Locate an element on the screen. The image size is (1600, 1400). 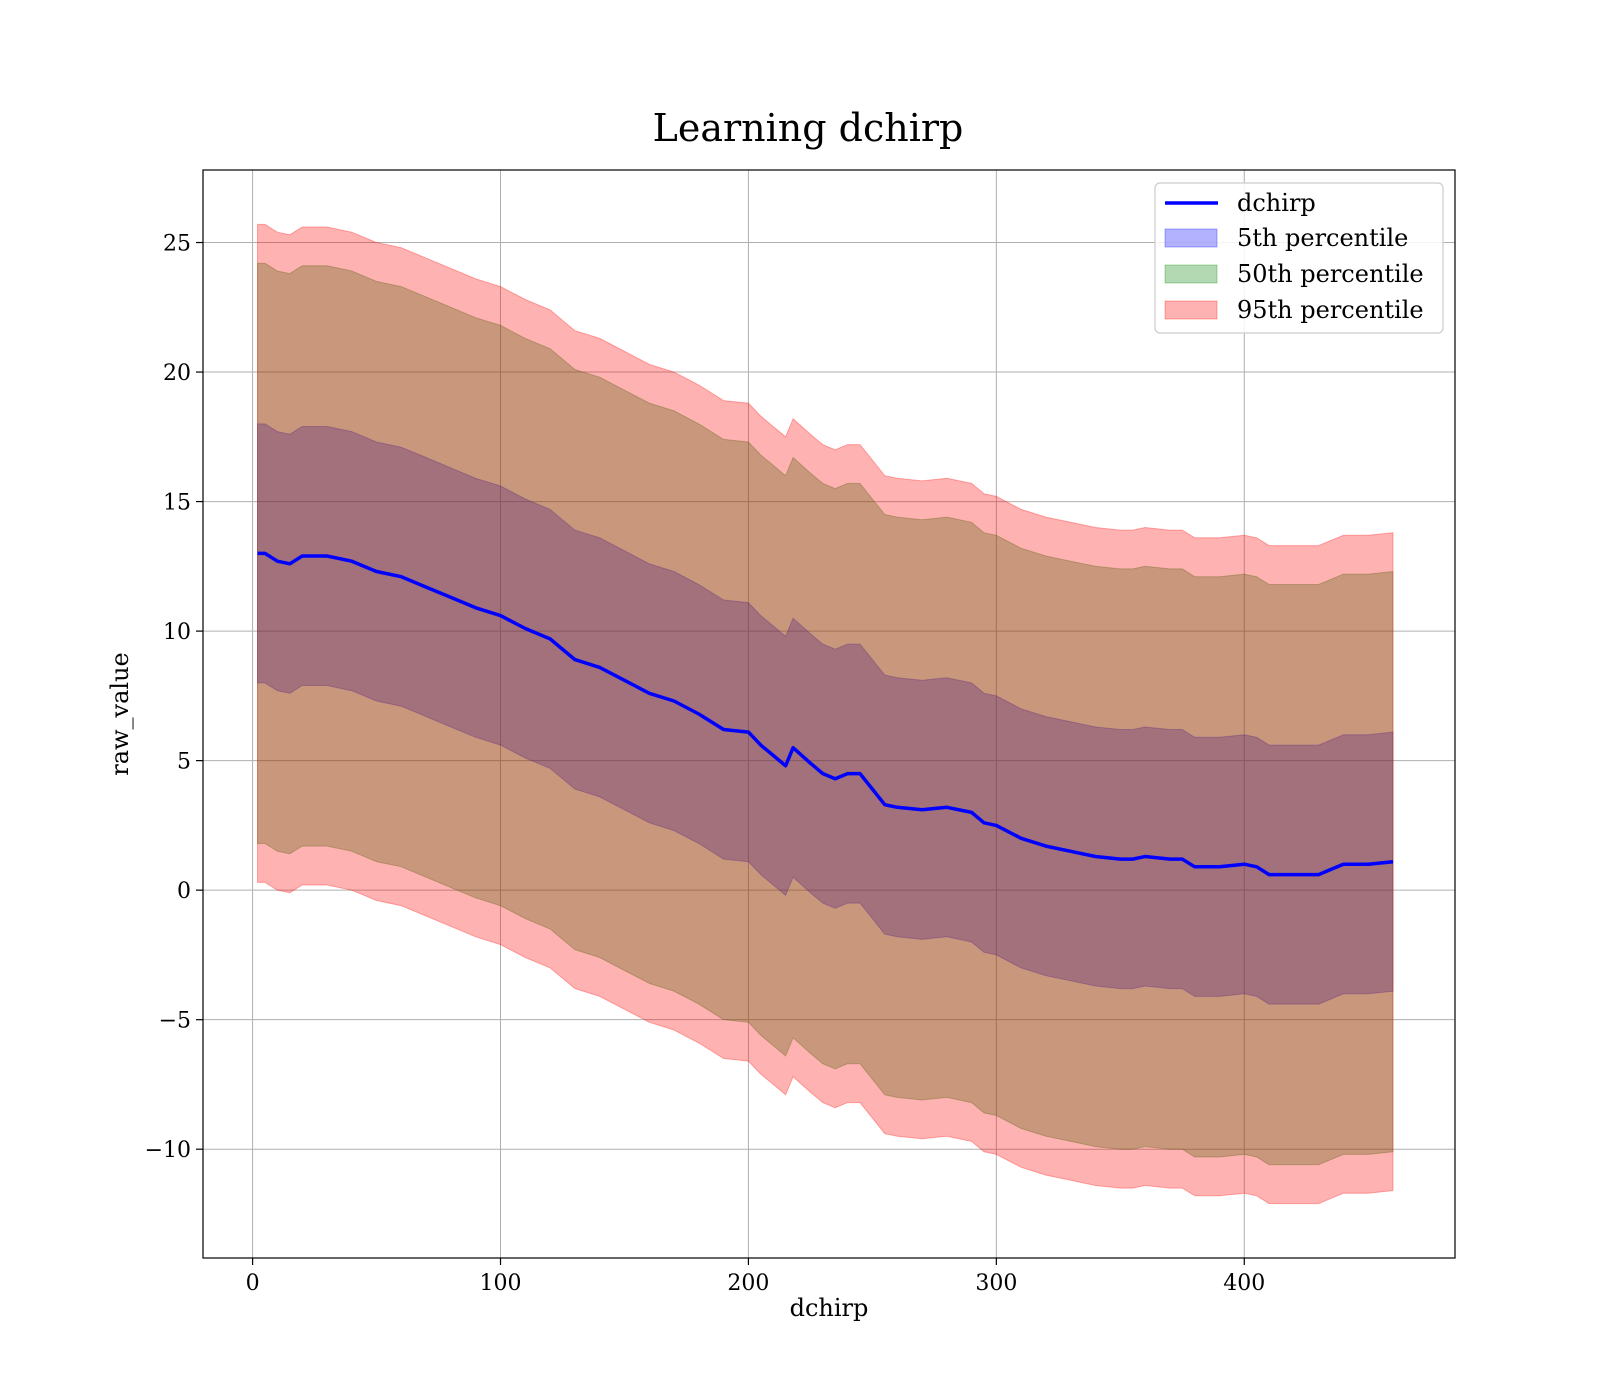
y-tick-label: 5 is located at coordinates (184, 762).